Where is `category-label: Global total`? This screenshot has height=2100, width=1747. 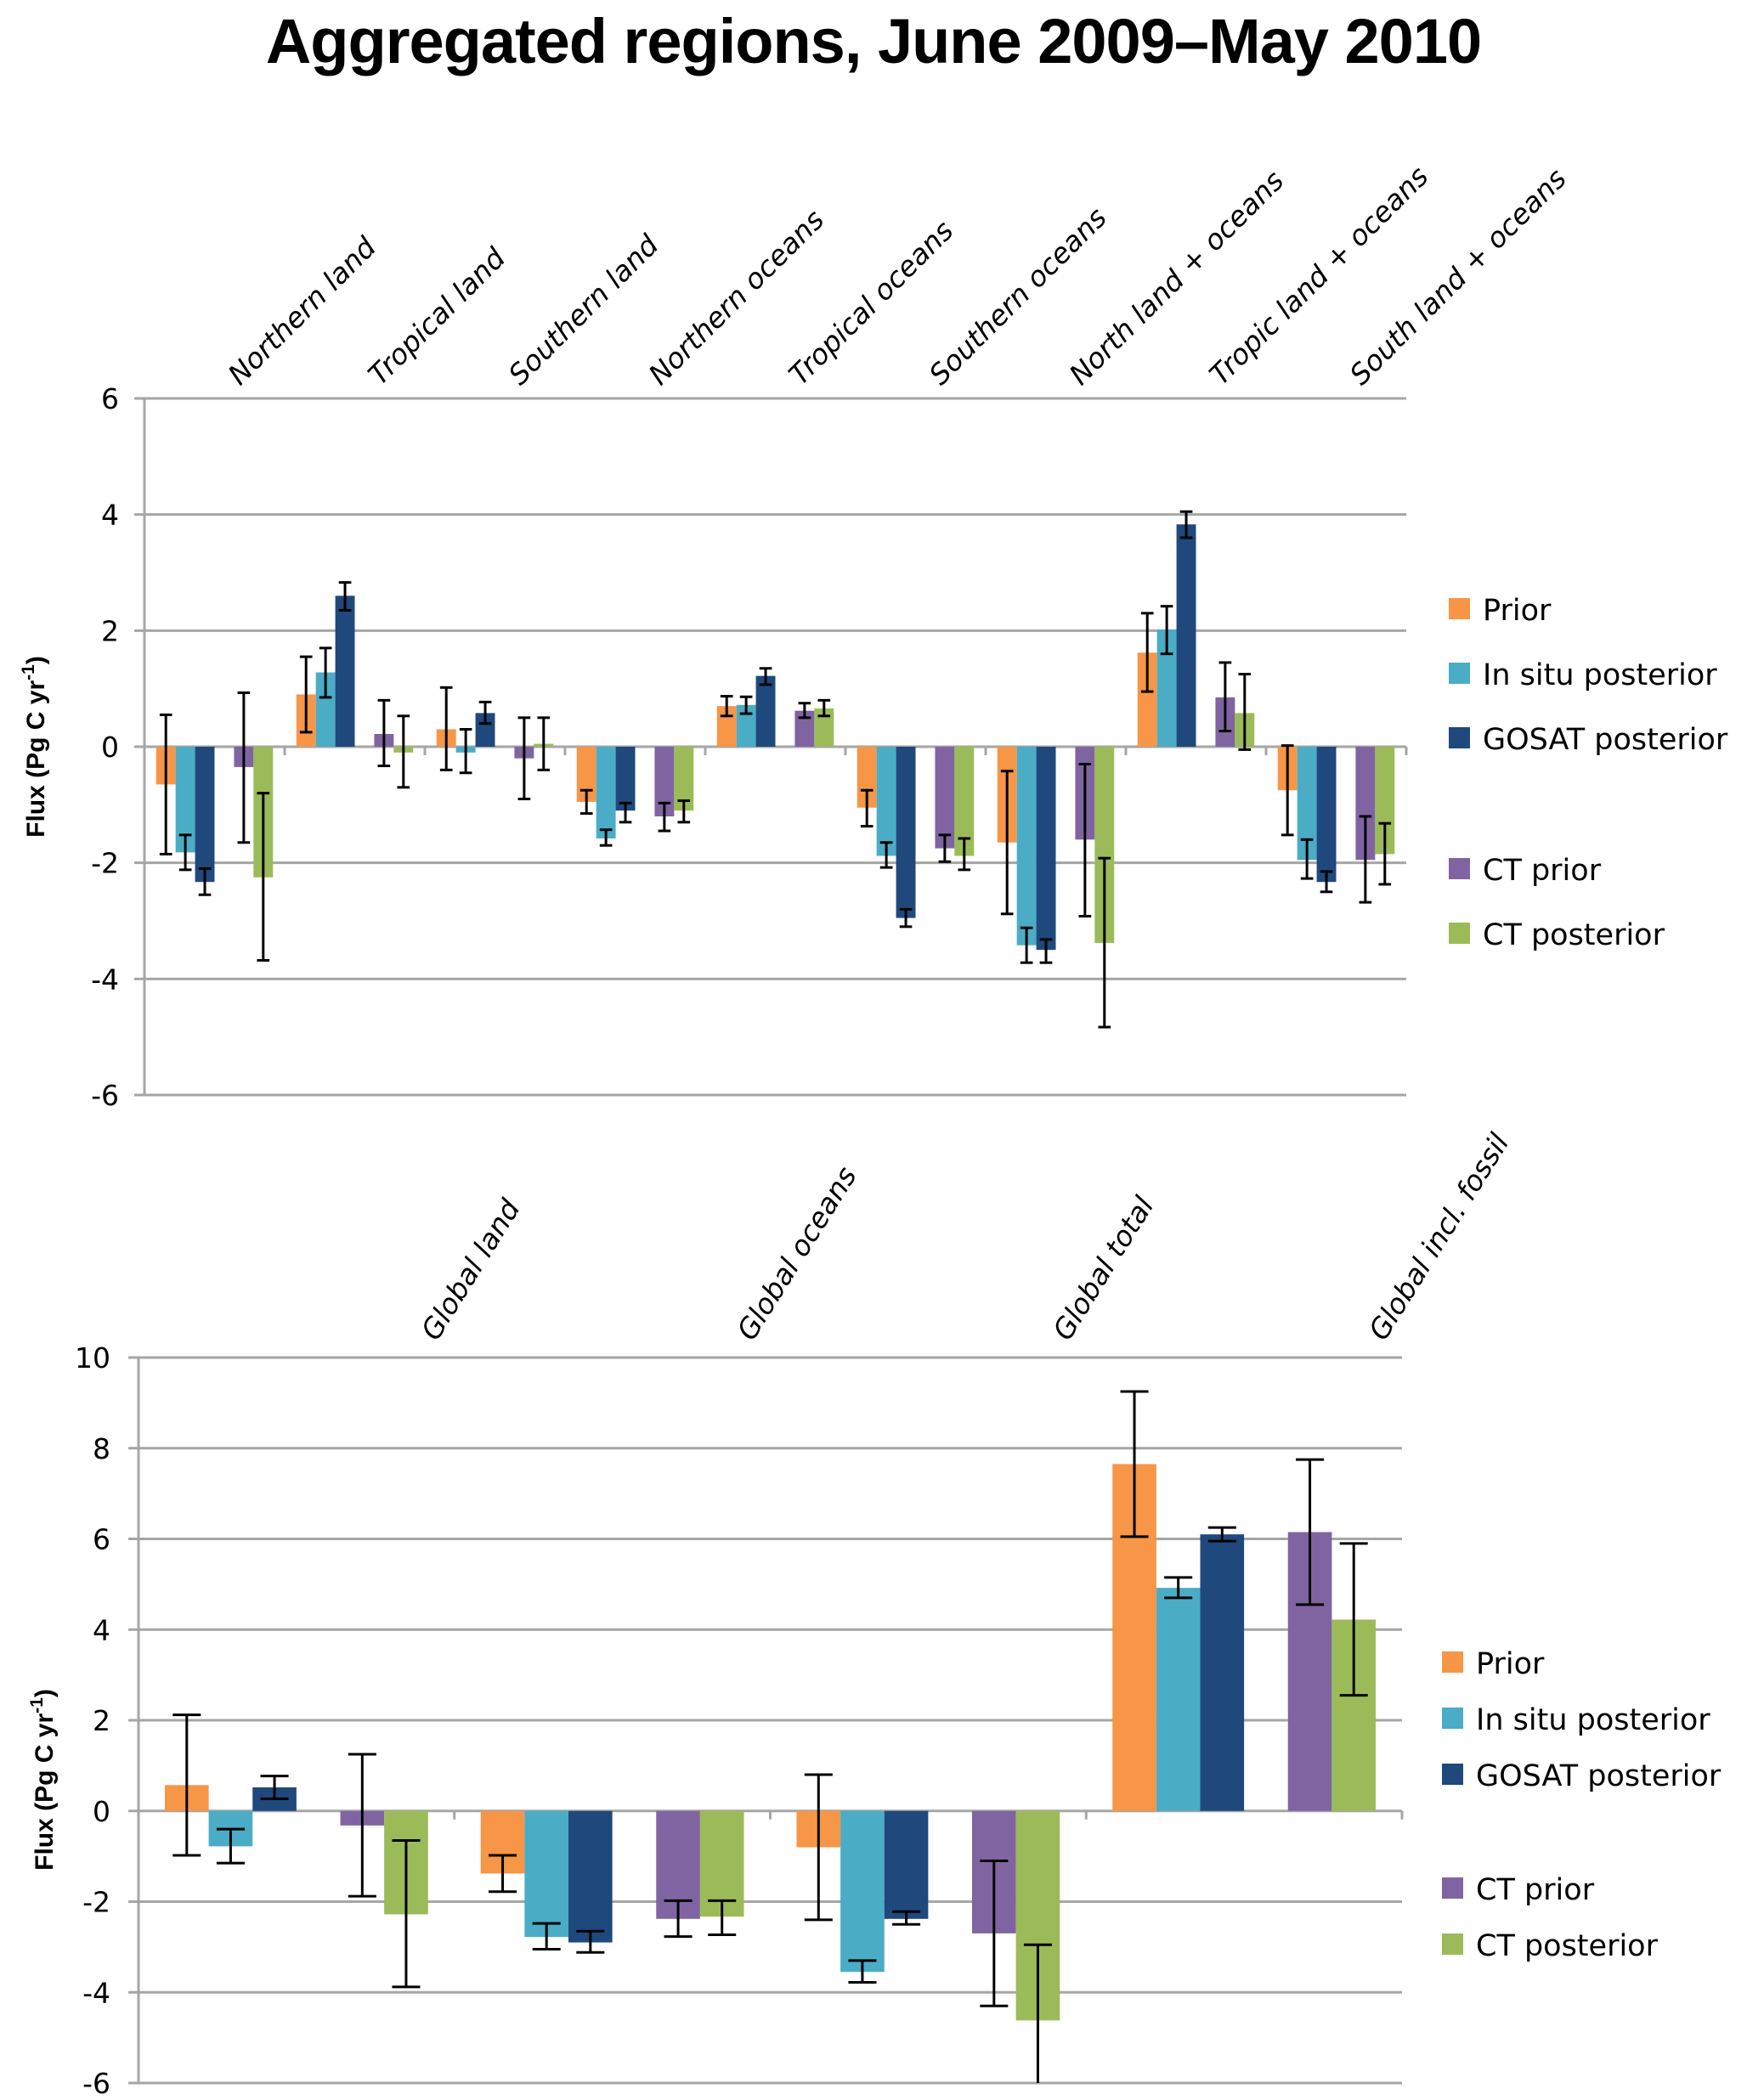
category-label: Global total is located at coordinates (1103, 1268).